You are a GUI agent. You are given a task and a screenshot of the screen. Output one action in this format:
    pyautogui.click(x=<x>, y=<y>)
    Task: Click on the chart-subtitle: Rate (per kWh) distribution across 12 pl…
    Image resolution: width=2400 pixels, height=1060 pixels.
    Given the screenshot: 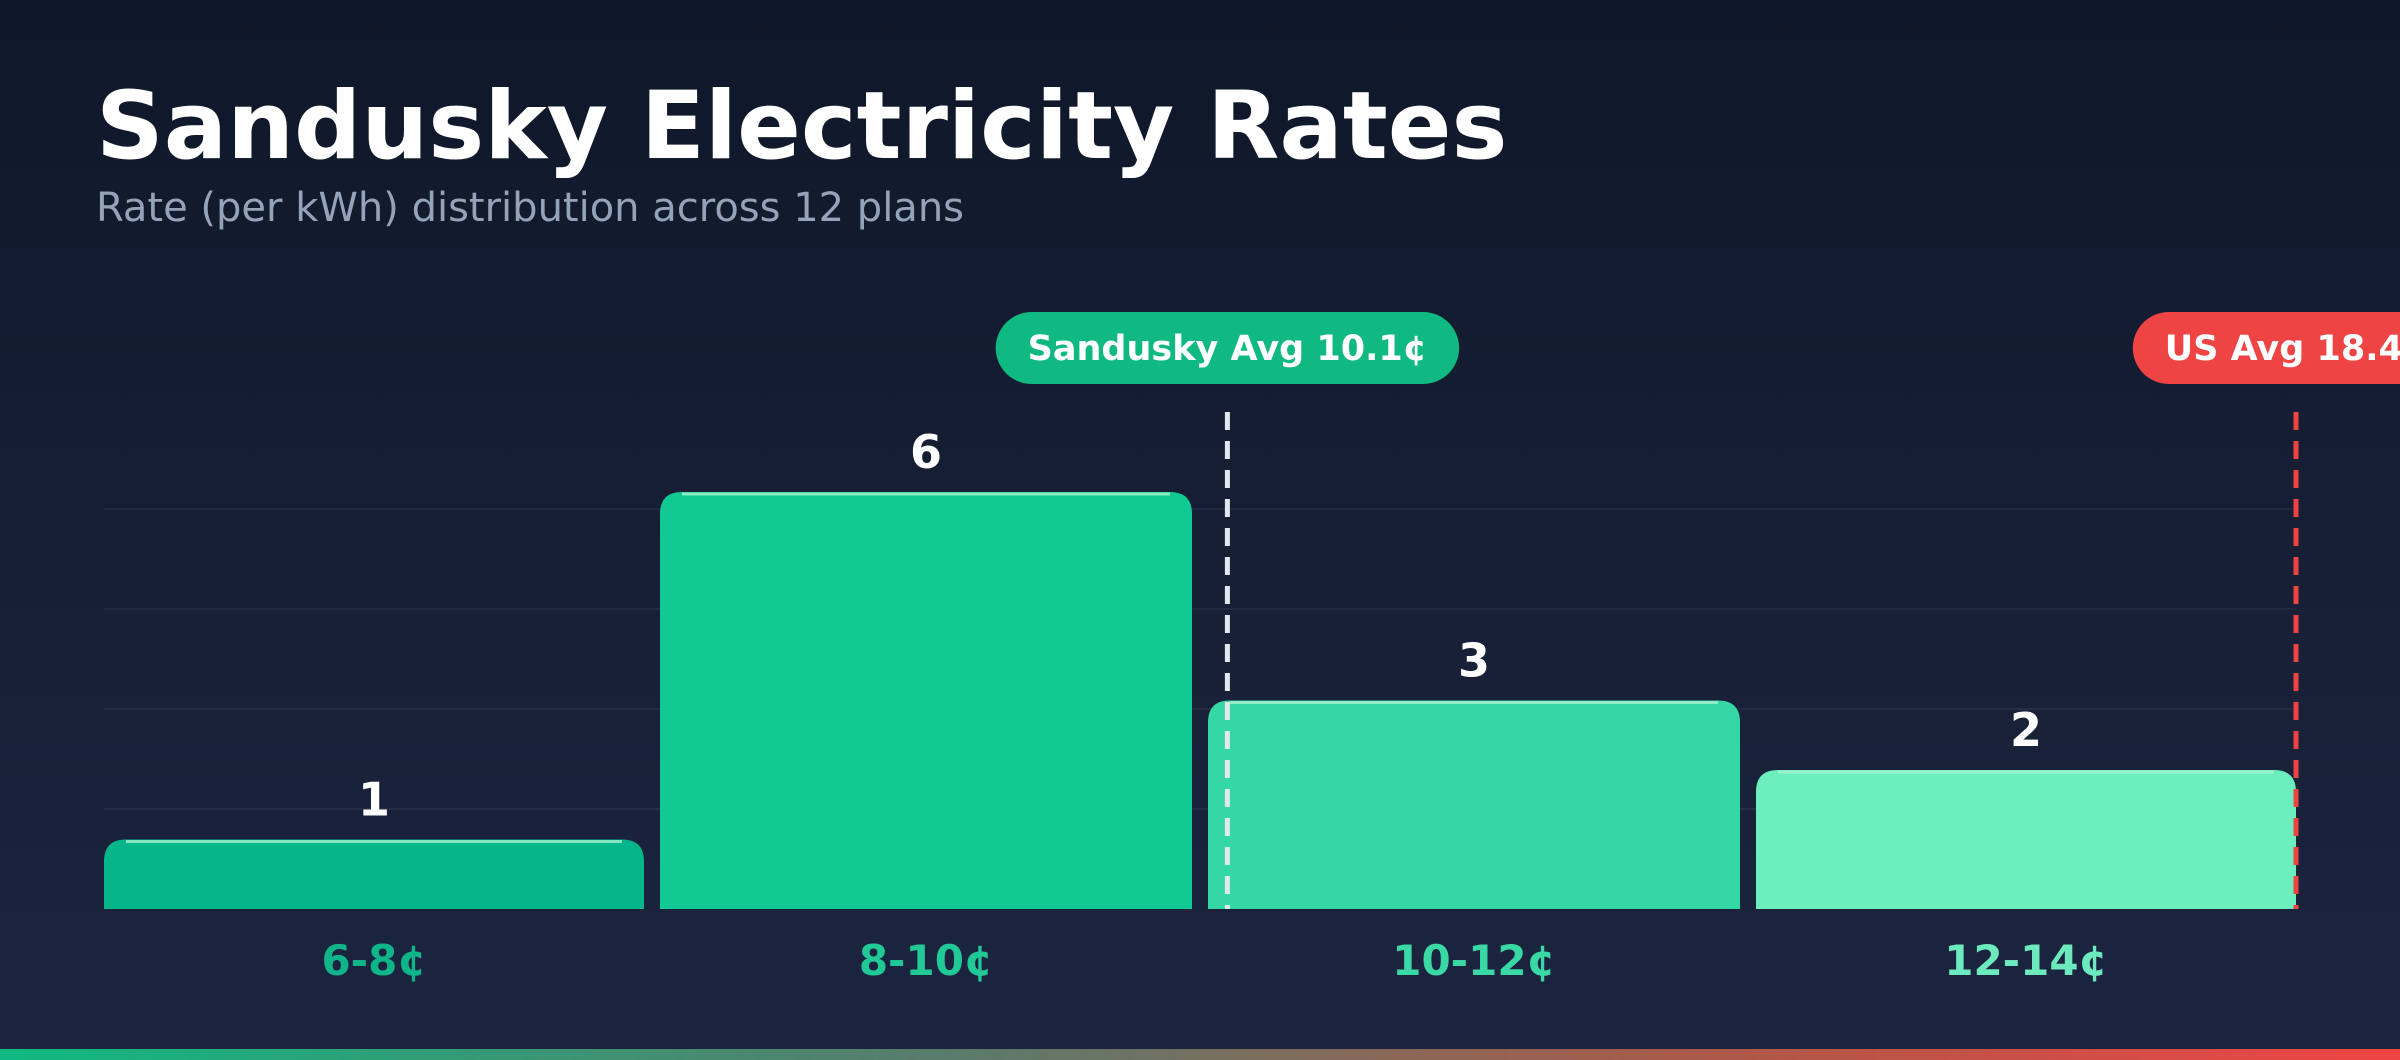 What is the action you would take?
    pyautogui.click(x=530, y=208)
    